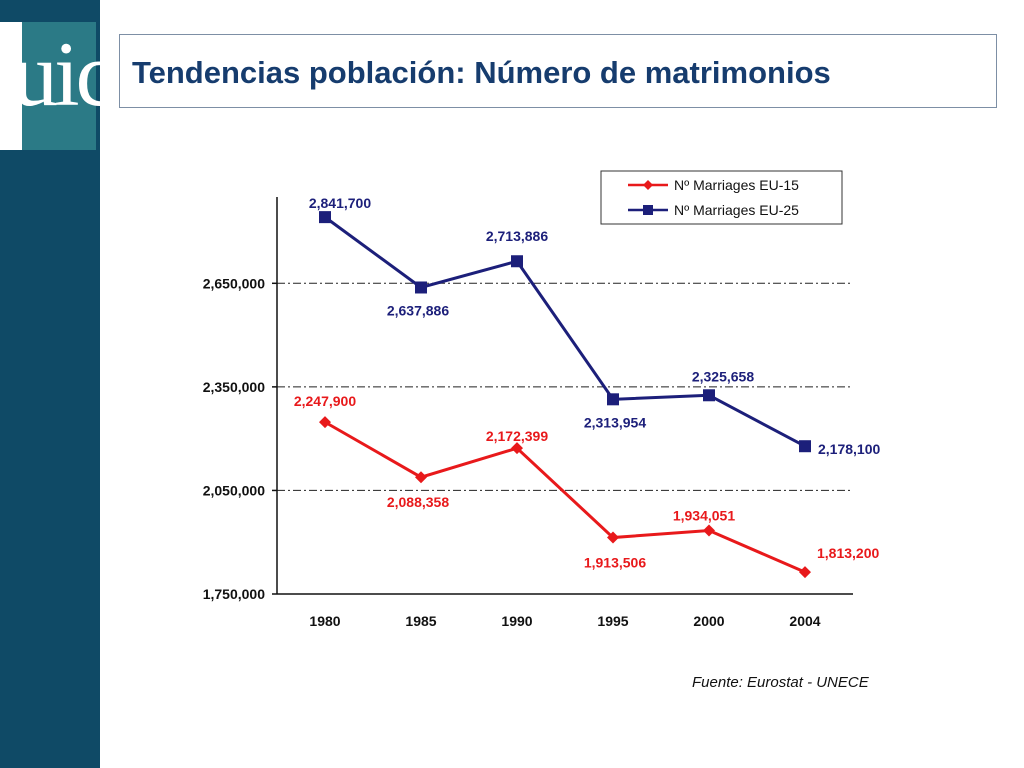  What do you see at coordinates (420, 621) in the screenshot?
I see `x-tick-label: 1985` at bounding box center [420, 621].